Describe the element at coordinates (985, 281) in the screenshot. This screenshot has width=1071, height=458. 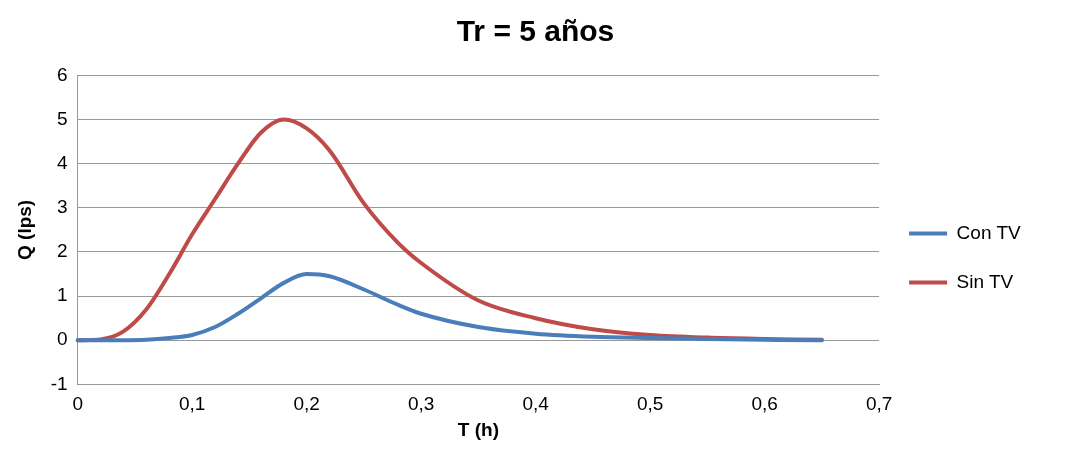
I see `legend-label: Sin TV` at that location.